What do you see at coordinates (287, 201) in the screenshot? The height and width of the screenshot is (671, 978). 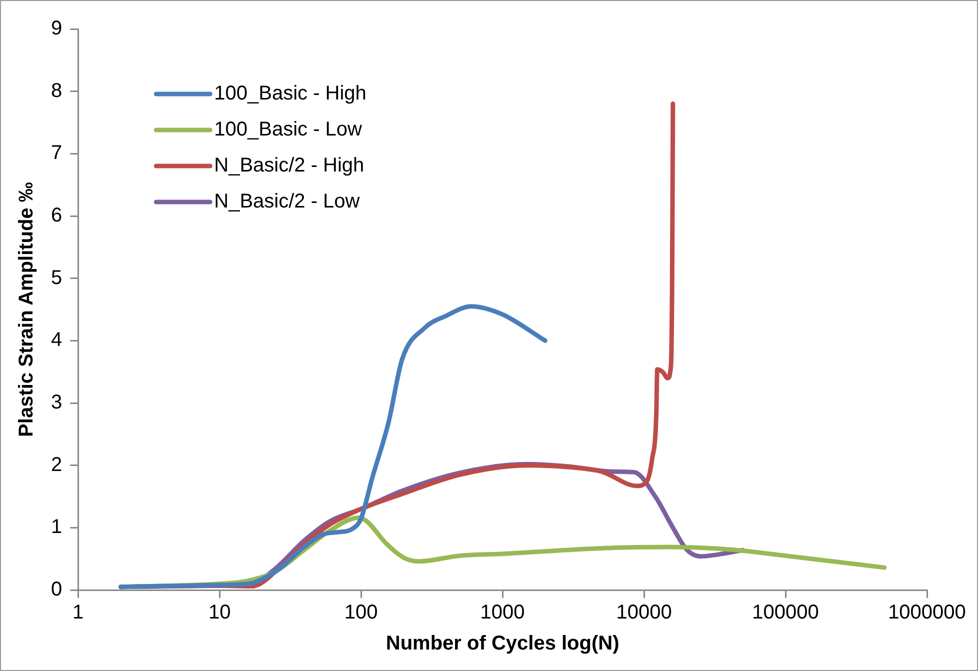 I see `legend-label: N_Basic/2 - Low` at bounding box center [287, 201].